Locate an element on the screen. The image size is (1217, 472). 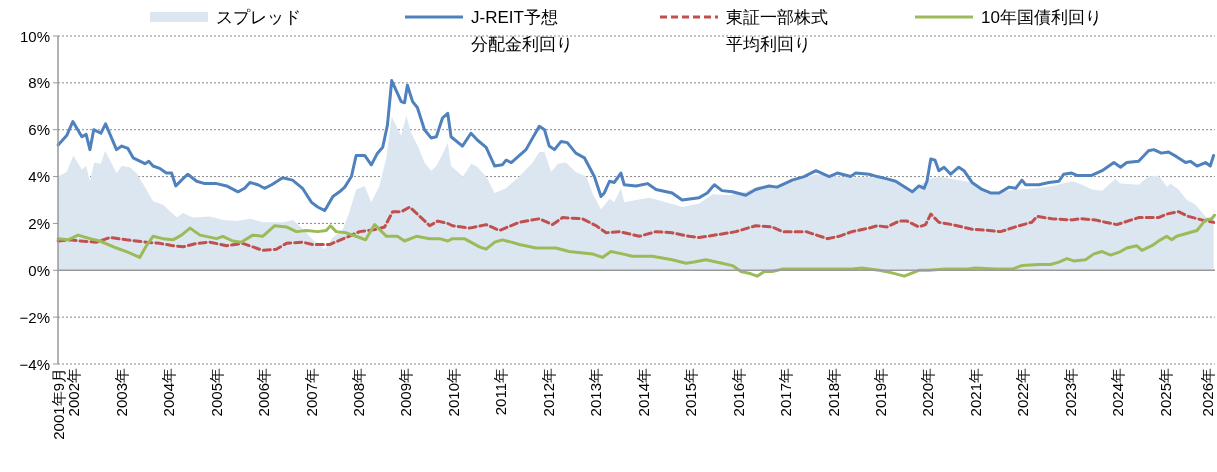
x-tick-label: 2013年 is located at coordinates (596, 392).